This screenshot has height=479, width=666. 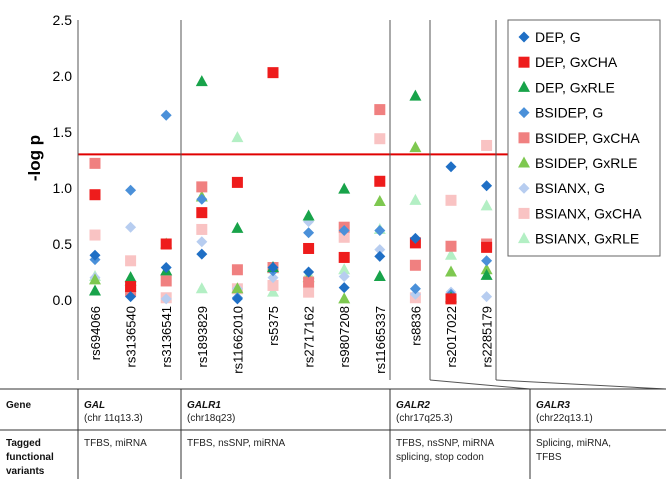 I want to click on group-divider-slant, so click(x=580, y=384).